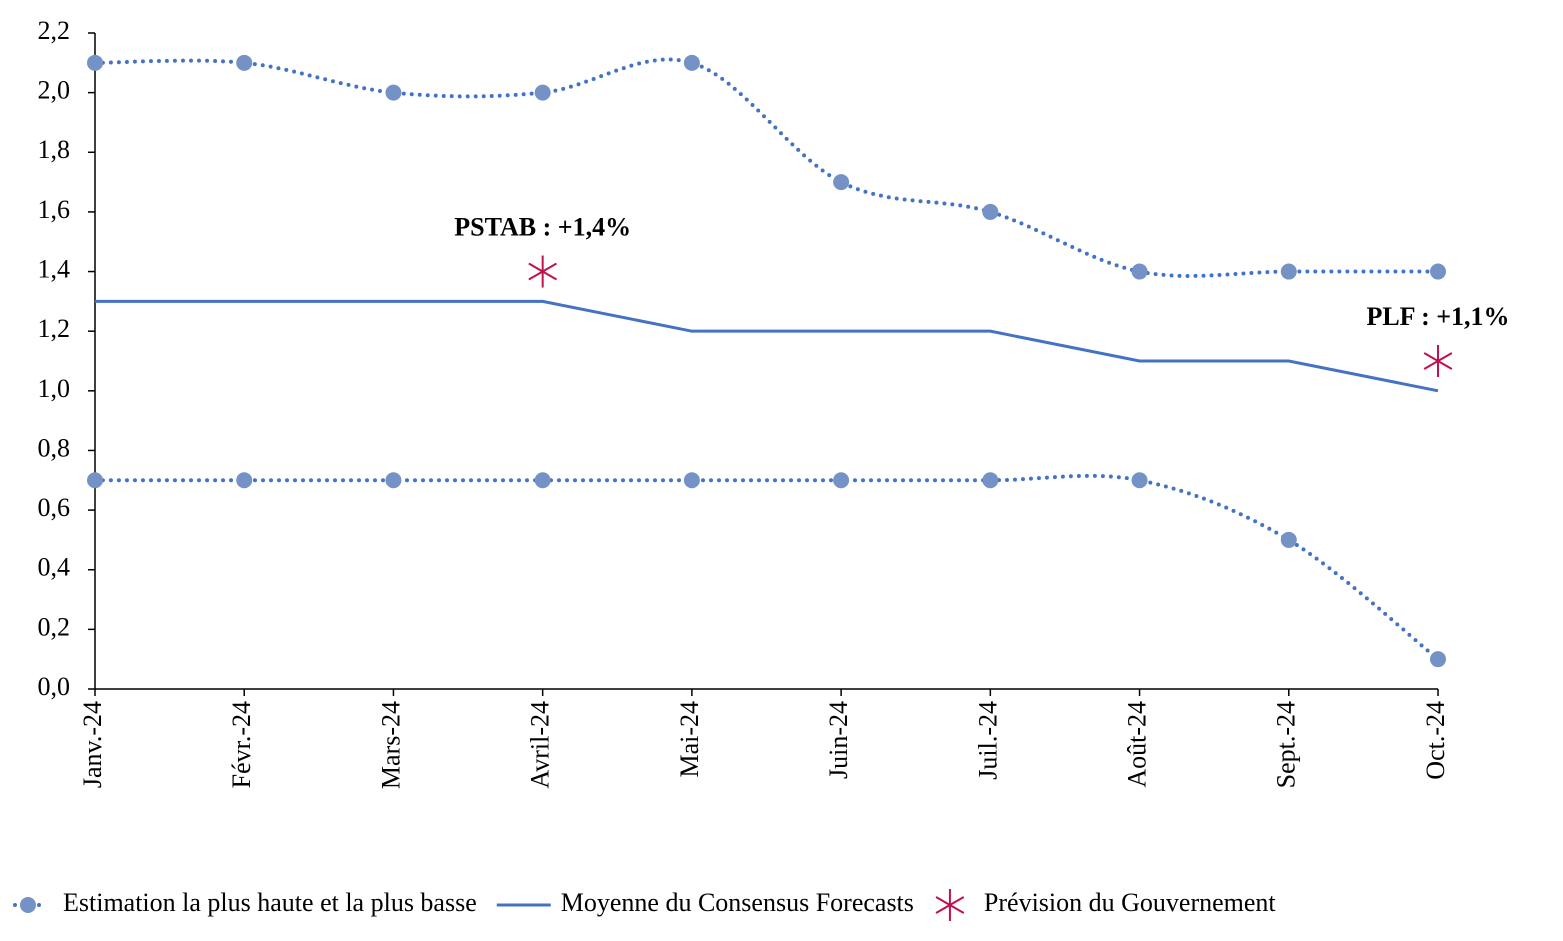 Image resolution: width=1563 pixels, height=941 pixels. I want to click on x-tick-label: Sept.-24, so click(1286, 744).